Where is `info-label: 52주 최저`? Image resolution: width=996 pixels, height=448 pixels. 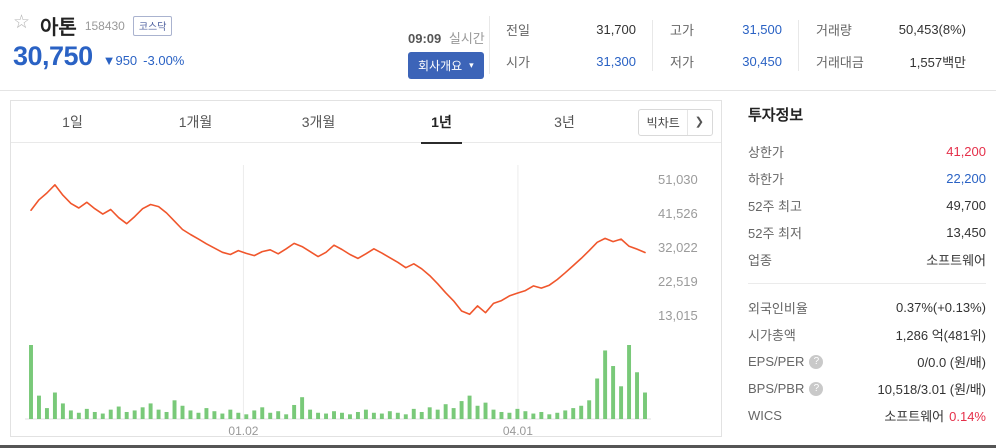 info-label: 52주 최저 is located at coordinates (775, 233).